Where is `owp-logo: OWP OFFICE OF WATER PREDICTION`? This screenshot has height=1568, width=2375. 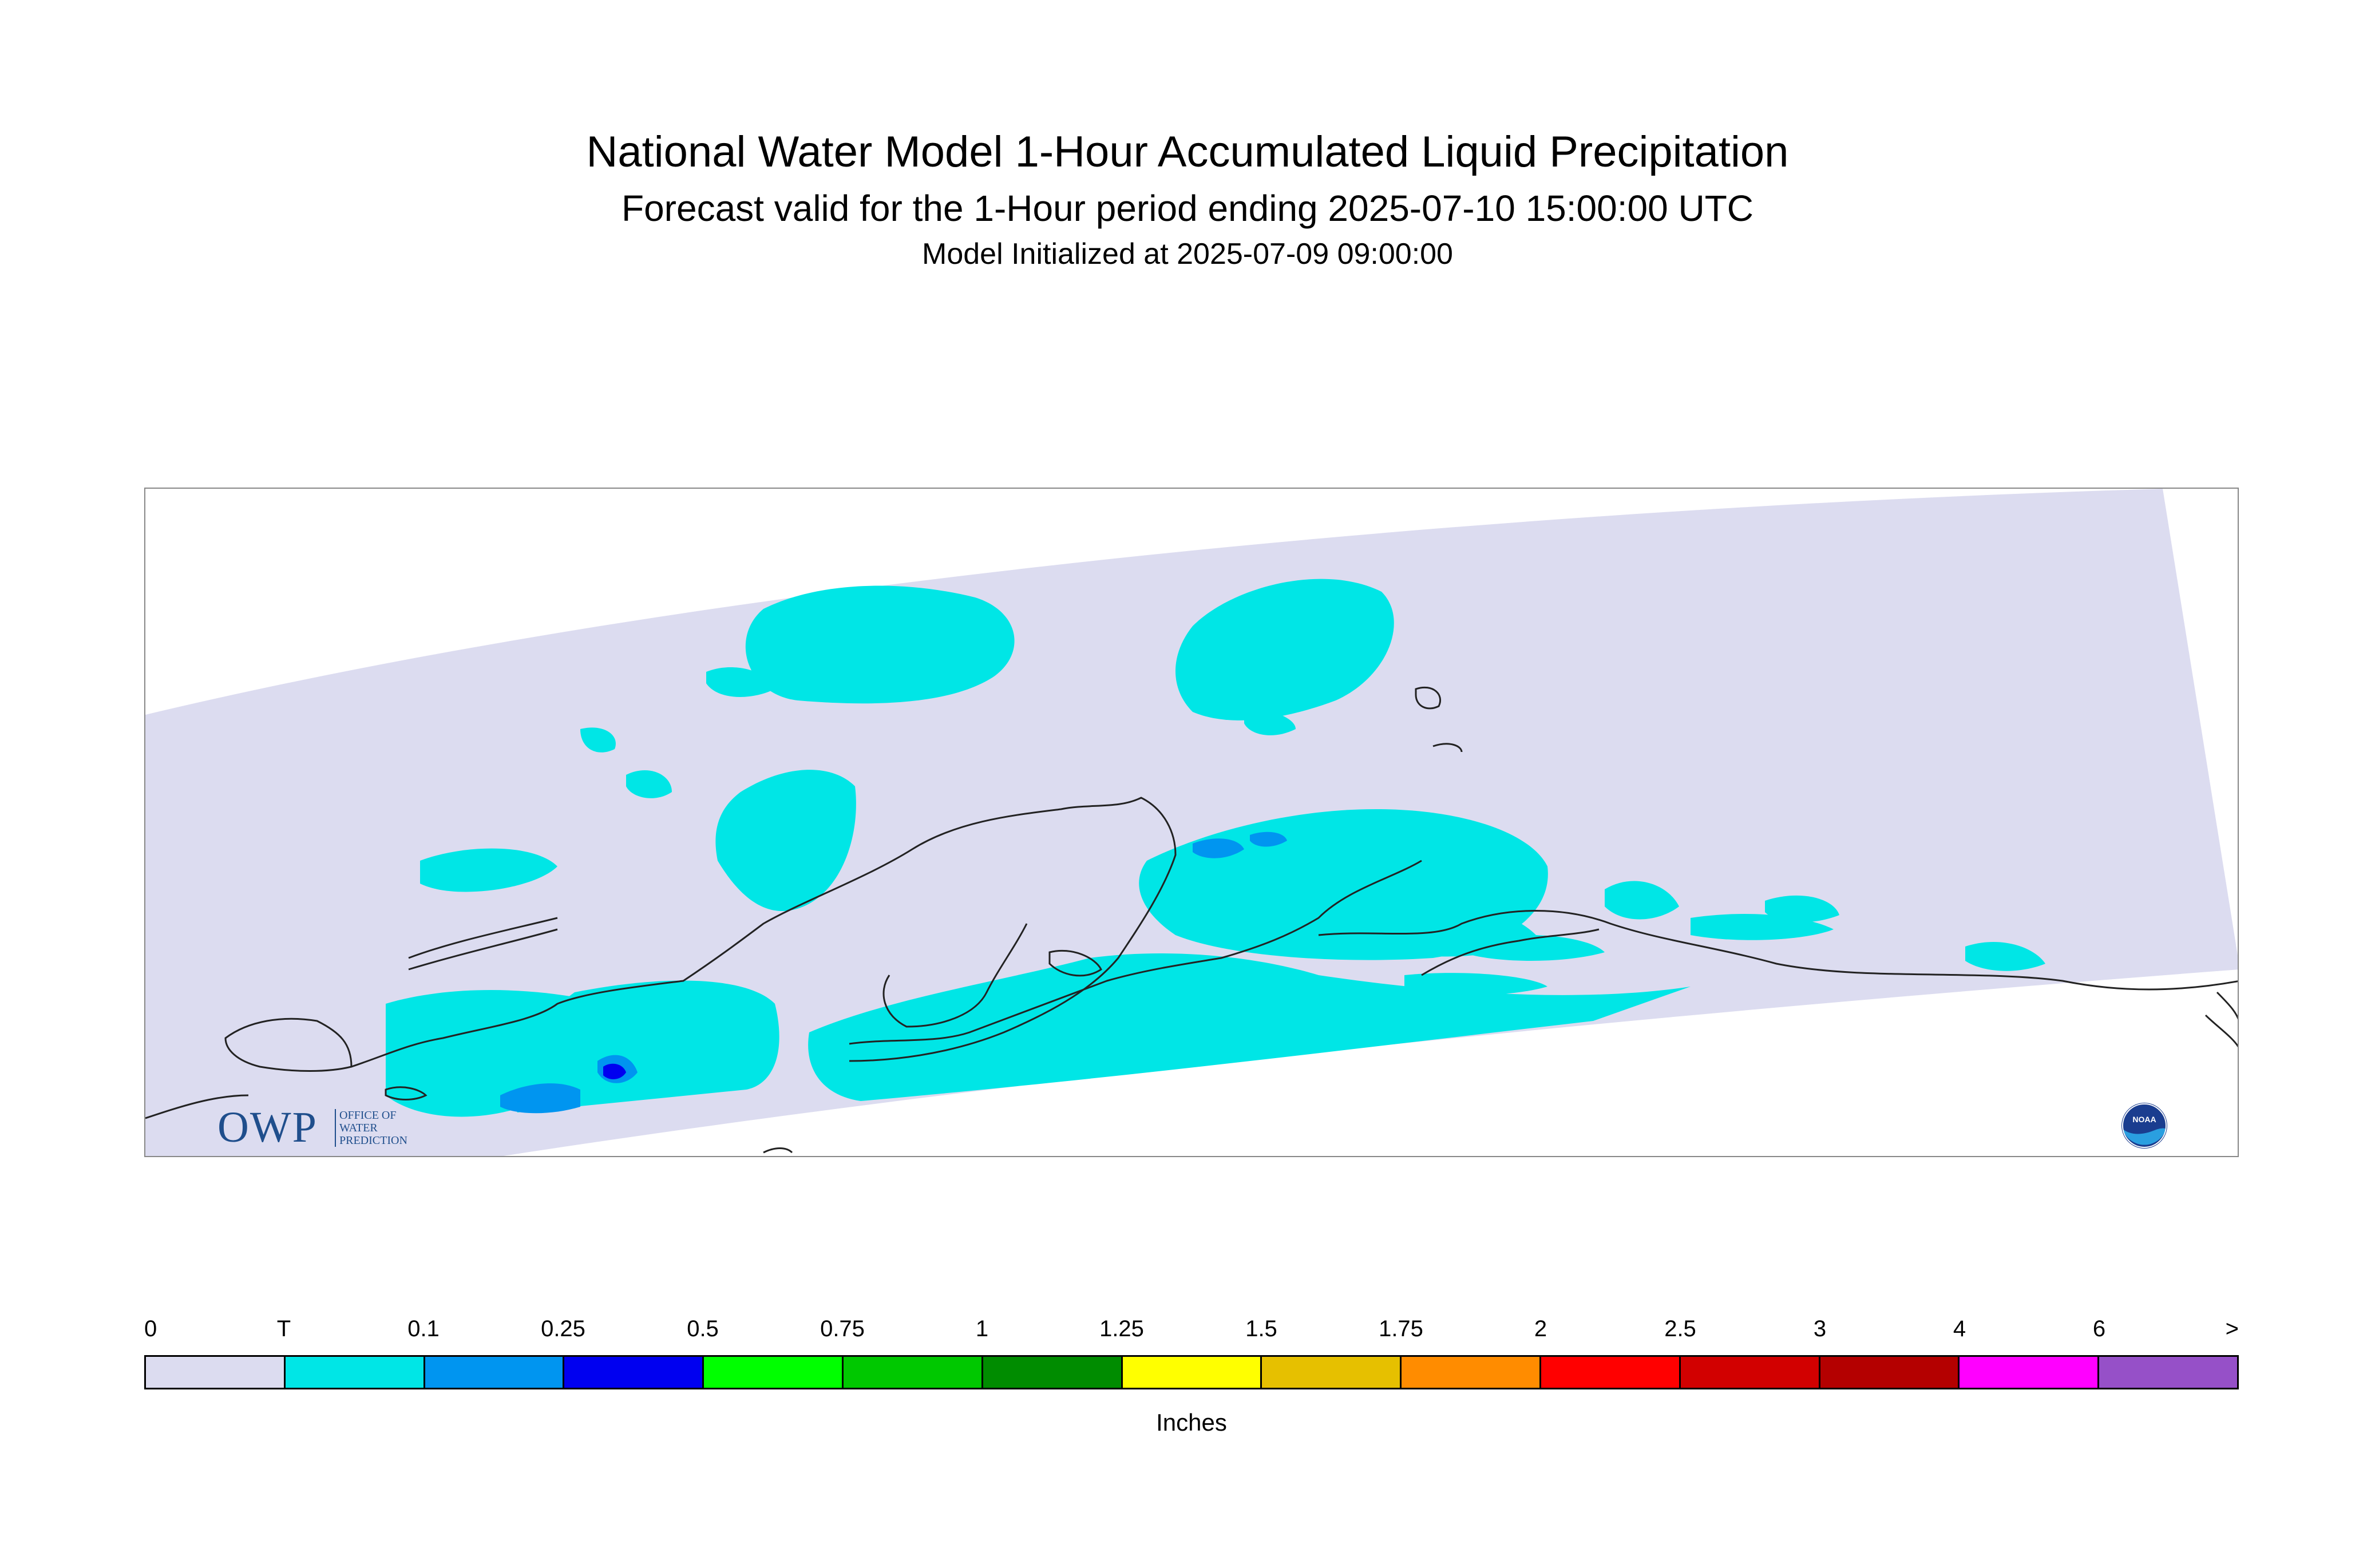
owp-logo: OWP OFFICE OF WATER PREDICTION is located at coordinates (326, 1127).